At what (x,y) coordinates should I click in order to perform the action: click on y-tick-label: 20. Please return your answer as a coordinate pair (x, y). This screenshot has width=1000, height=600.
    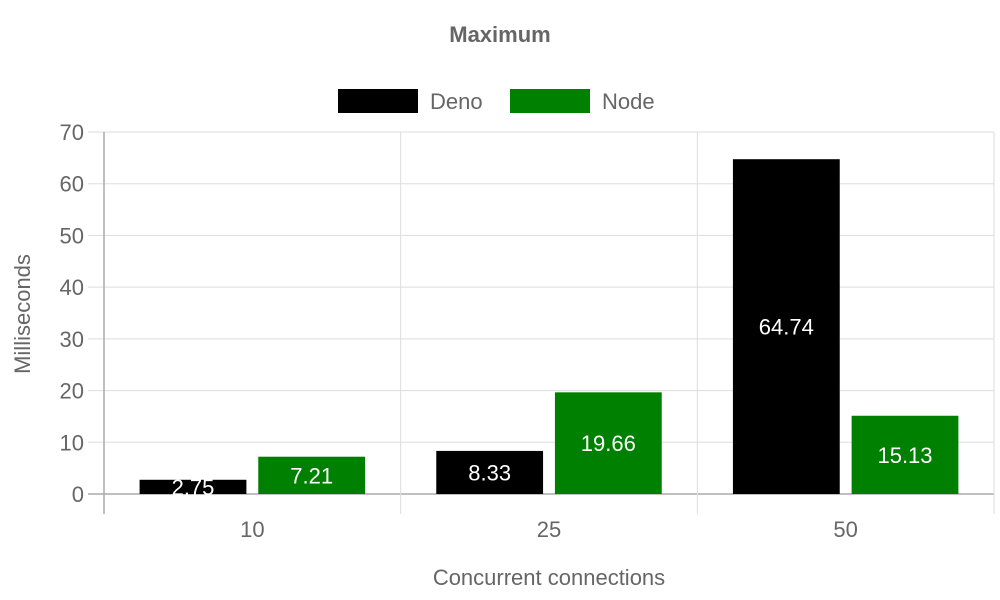
    Looking at the image, I should click on (72, 391).